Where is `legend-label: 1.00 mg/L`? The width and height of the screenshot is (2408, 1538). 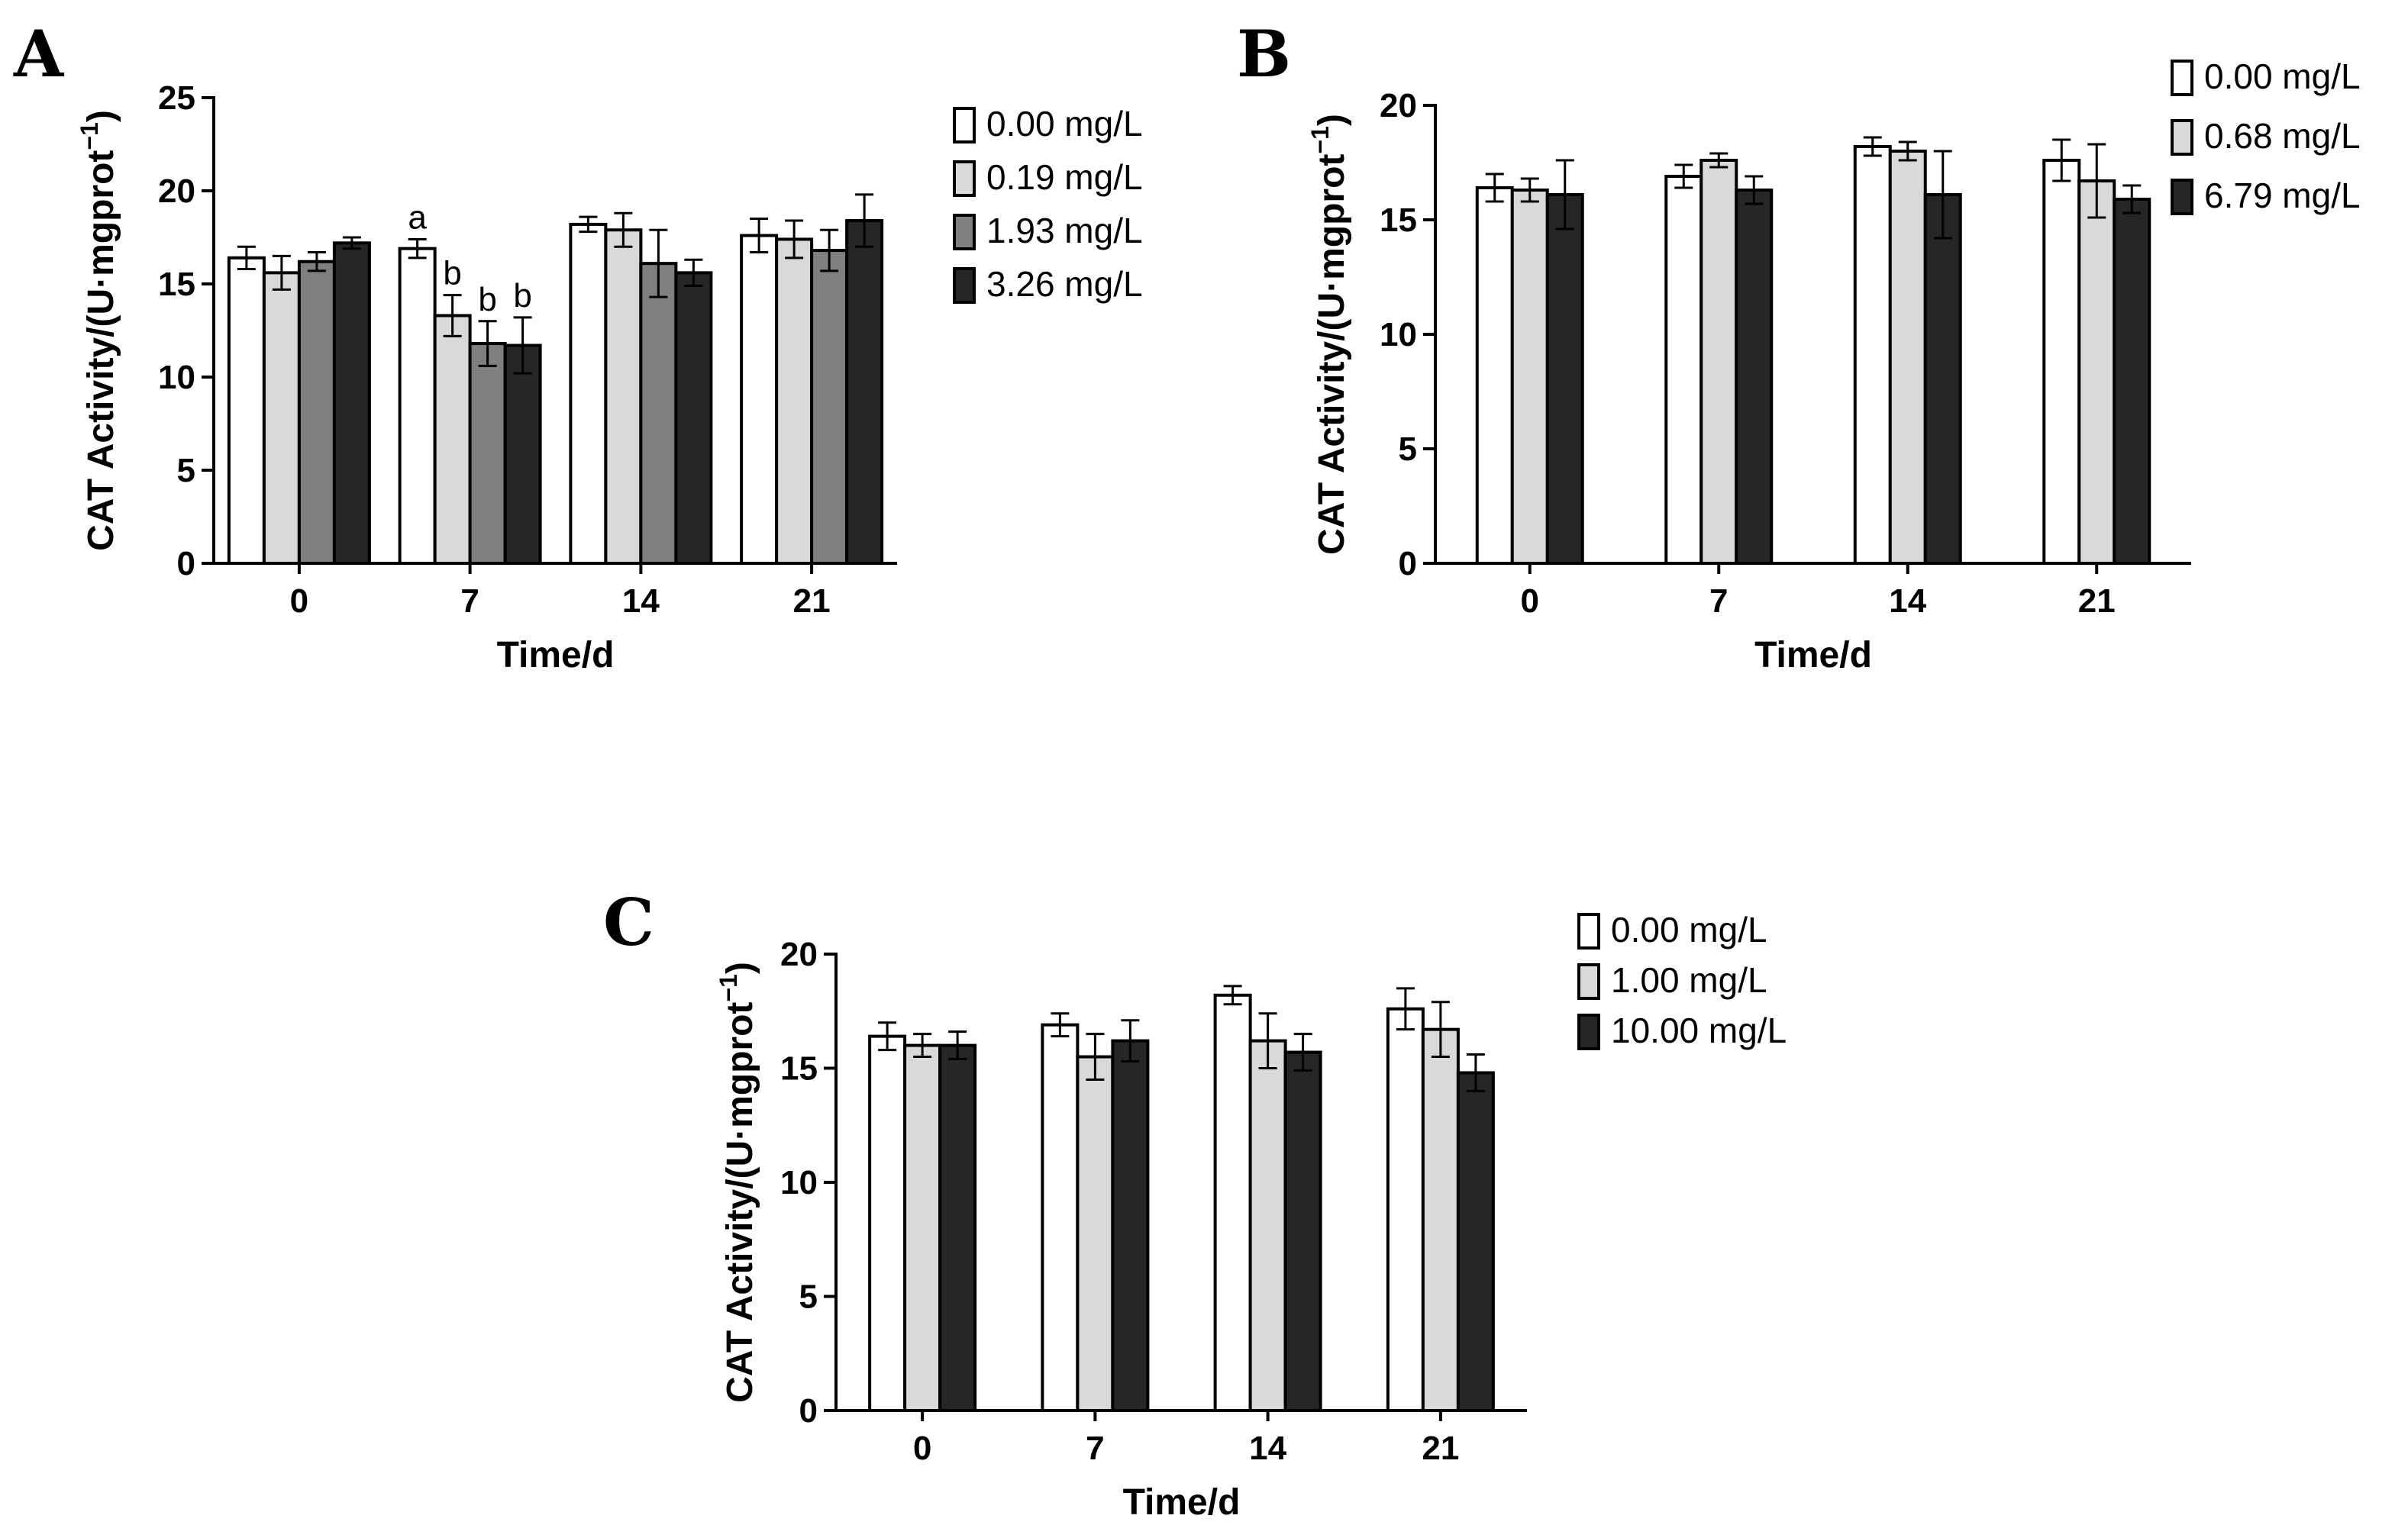
legend-label: 1.00 mg/L is located at coordinates (1689, 980).